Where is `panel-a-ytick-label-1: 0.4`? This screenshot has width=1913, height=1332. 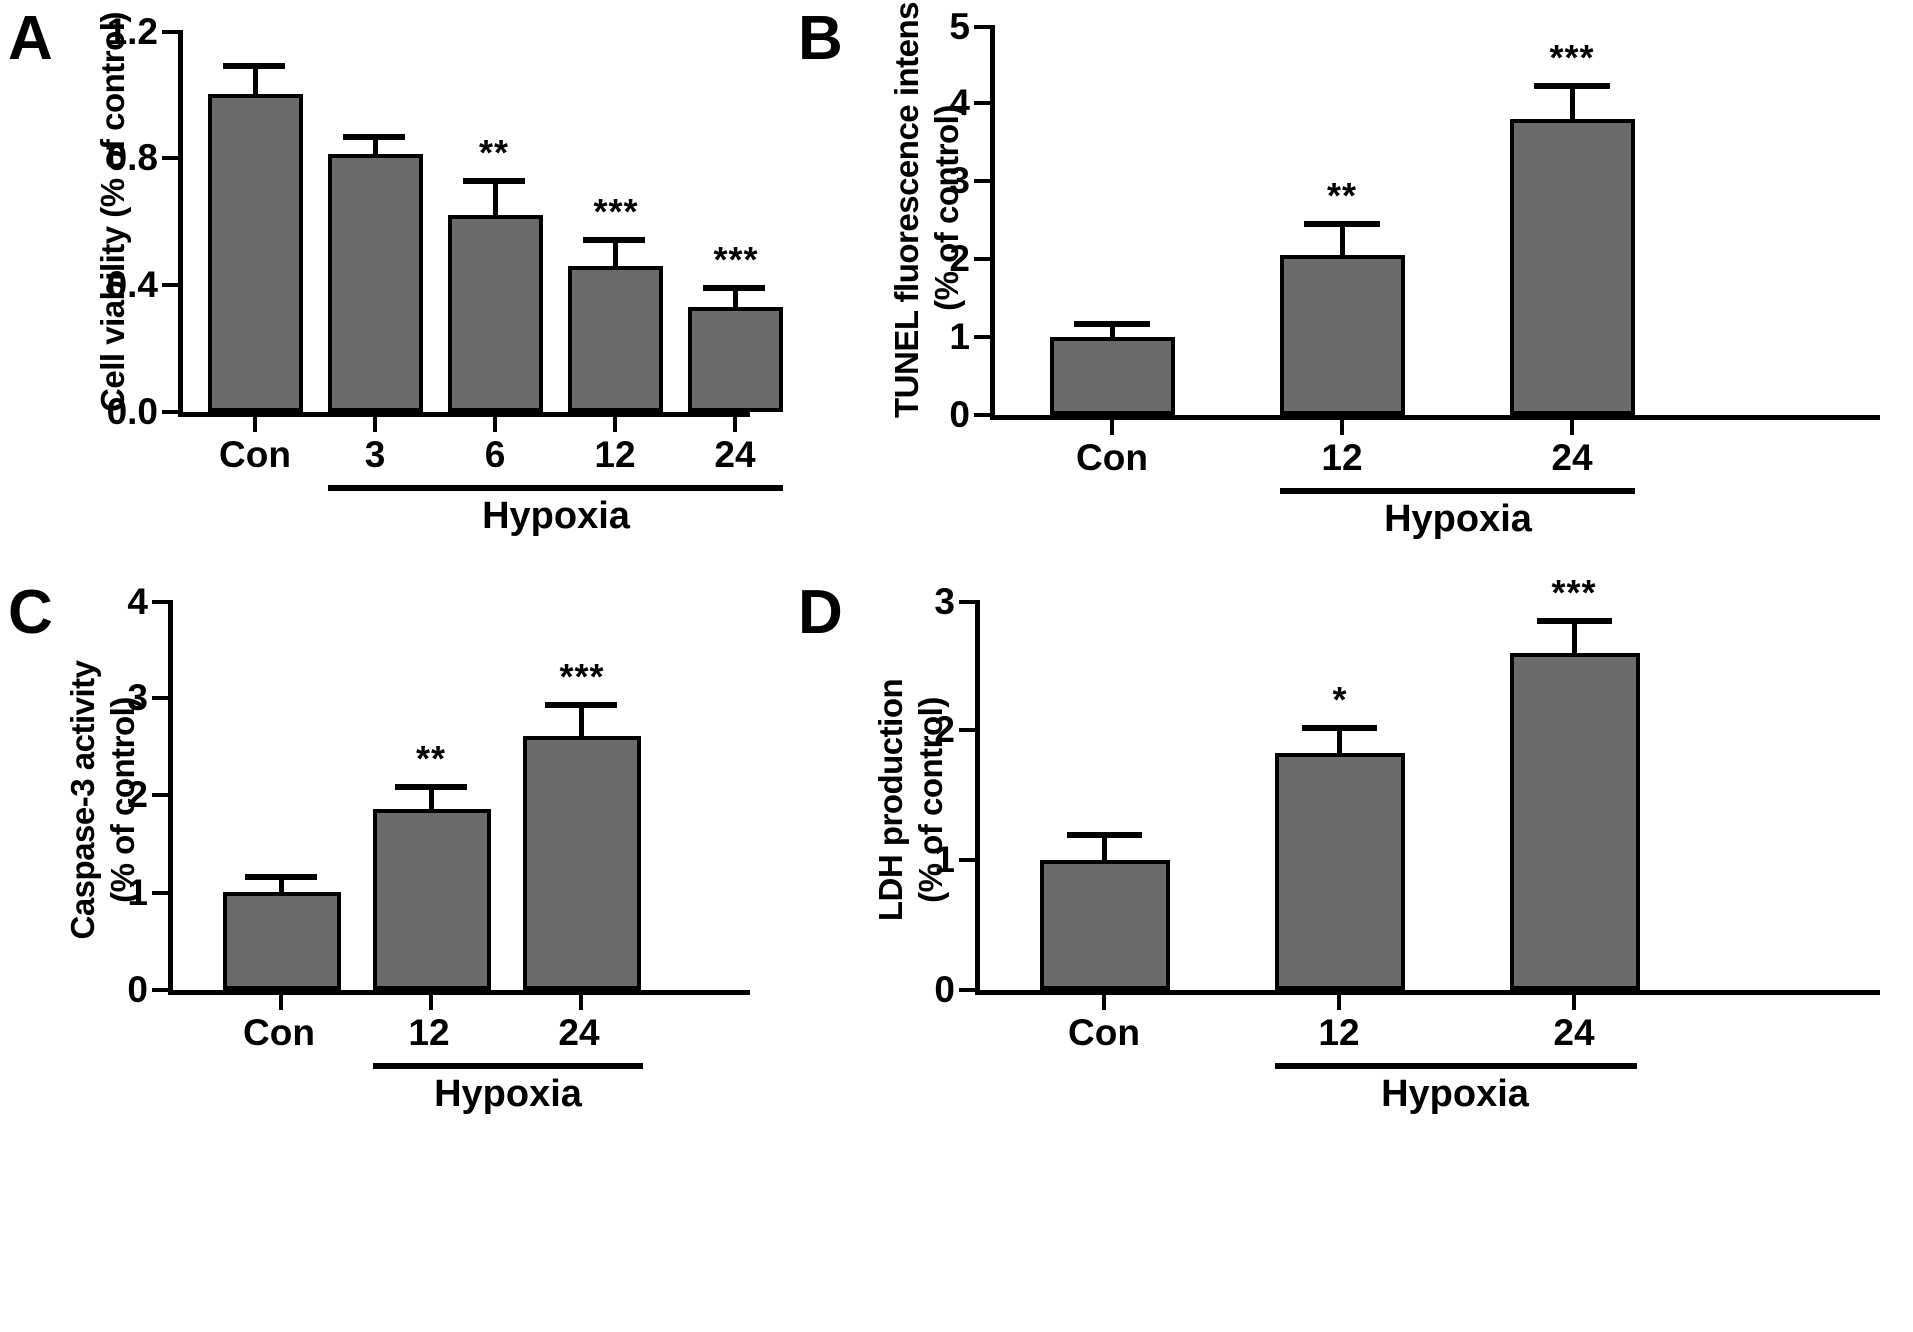
panel-a-ytick-label-1: 0.4 is located at coordinates (132, 284).